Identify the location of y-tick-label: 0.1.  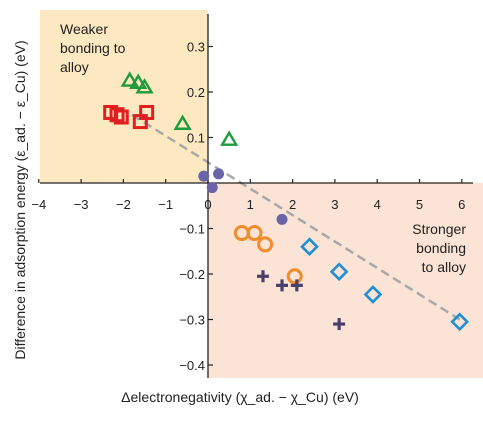
(196, 138).